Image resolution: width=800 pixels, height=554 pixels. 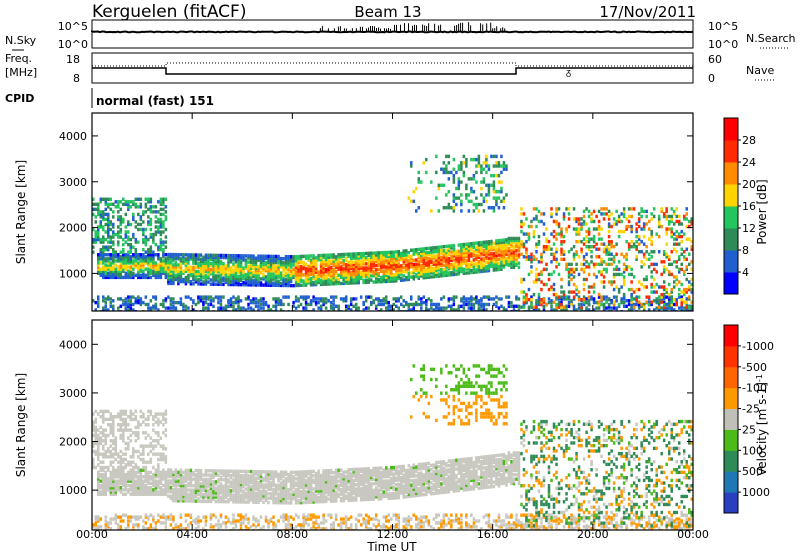 I want to click on nave-trace, so click(x=392, y=64).